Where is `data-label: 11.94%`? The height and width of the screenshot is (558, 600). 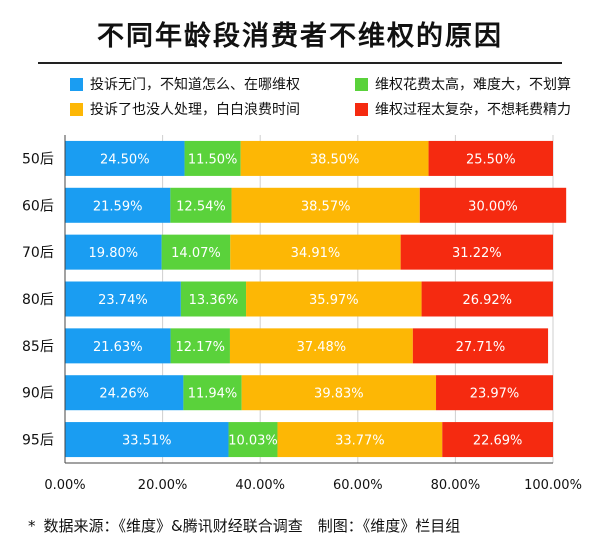
data-label: 11.94% is located at coordinates (213, 394).